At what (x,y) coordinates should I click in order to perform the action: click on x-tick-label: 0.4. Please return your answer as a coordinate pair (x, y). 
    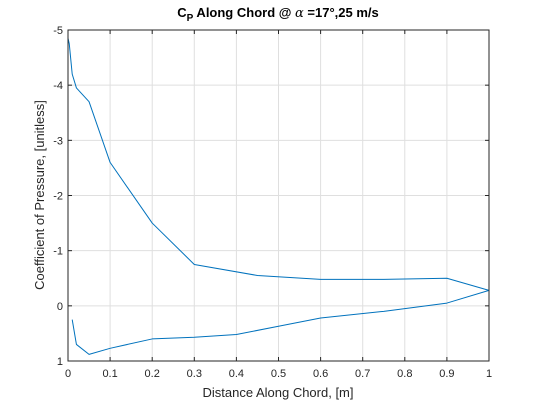
    Looking at the image, I should click on (236, 374).